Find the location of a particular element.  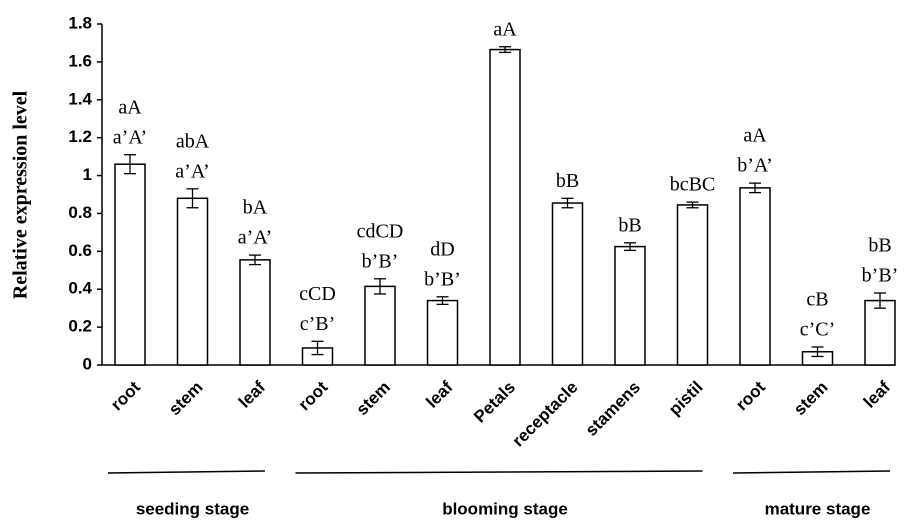

y-tick-label: 0.8 is located at coordinates (80, 212).